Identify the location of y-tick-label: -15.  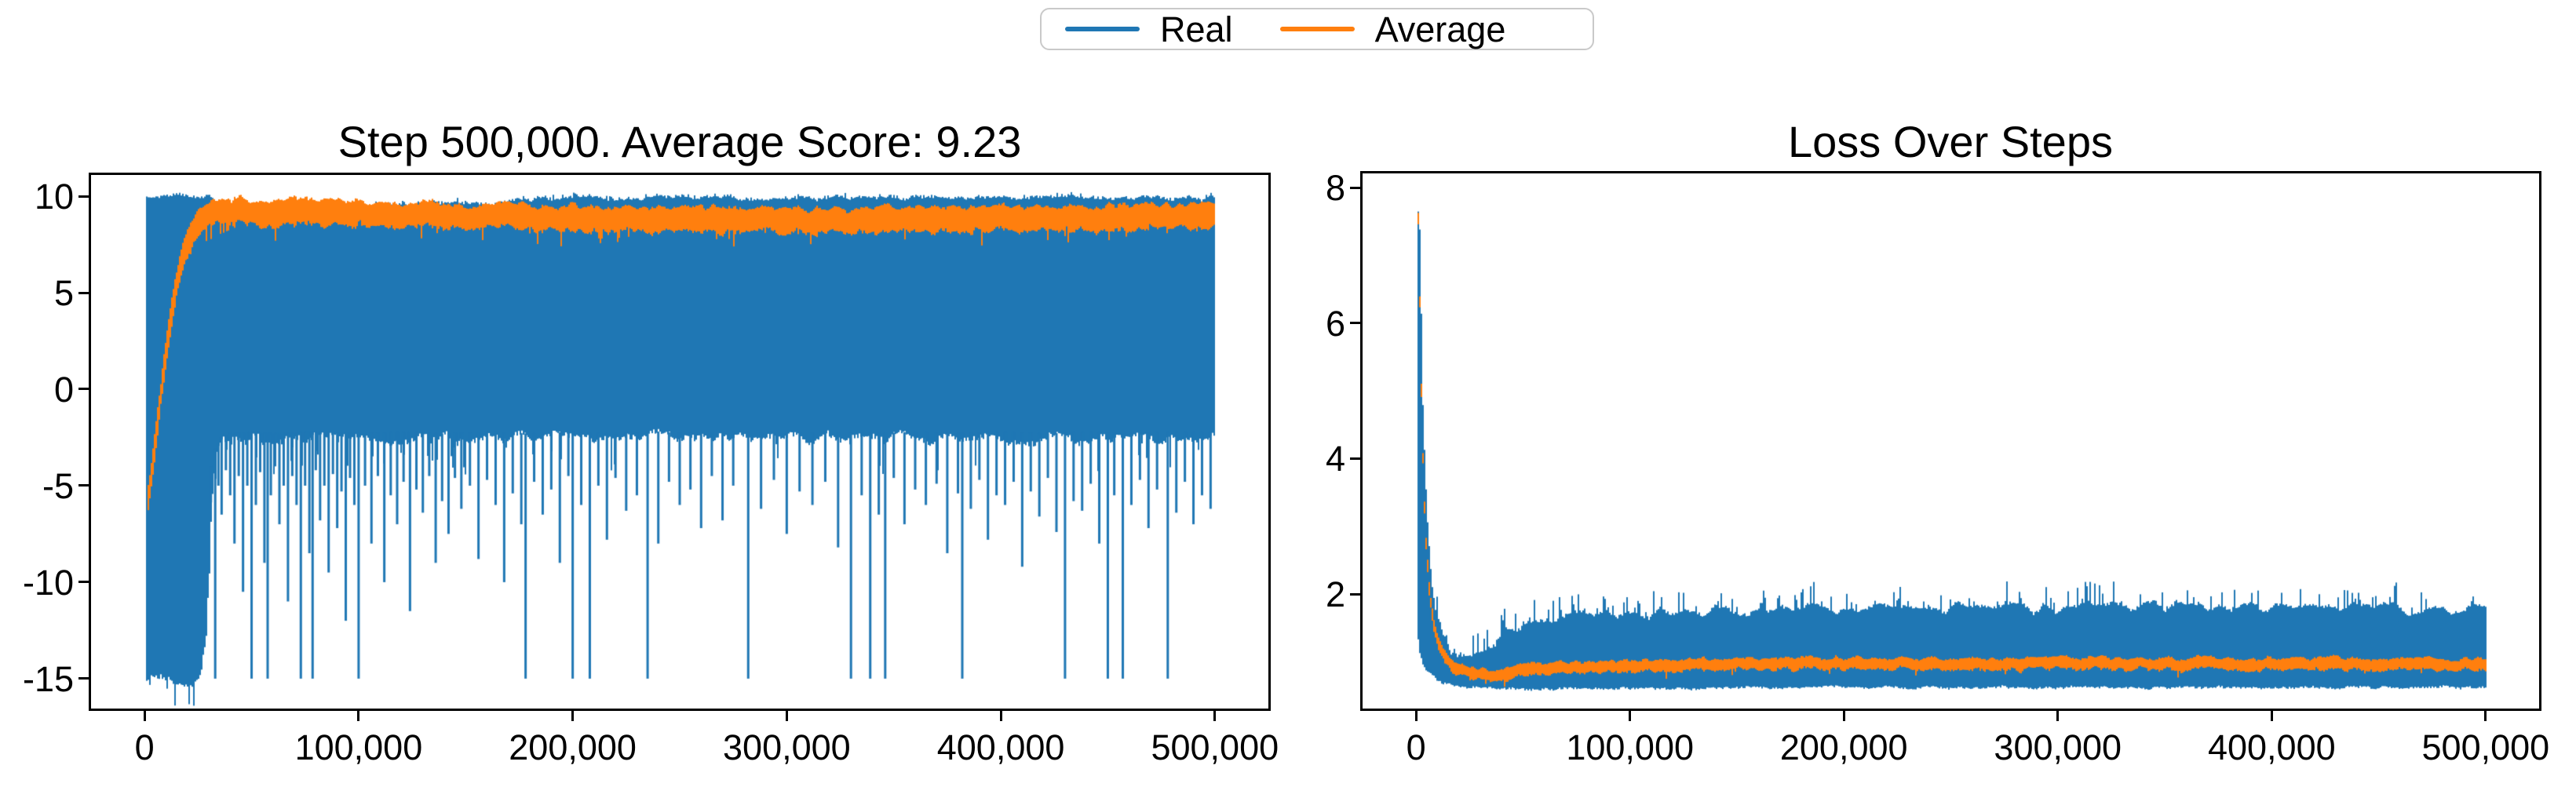
(48, 678).